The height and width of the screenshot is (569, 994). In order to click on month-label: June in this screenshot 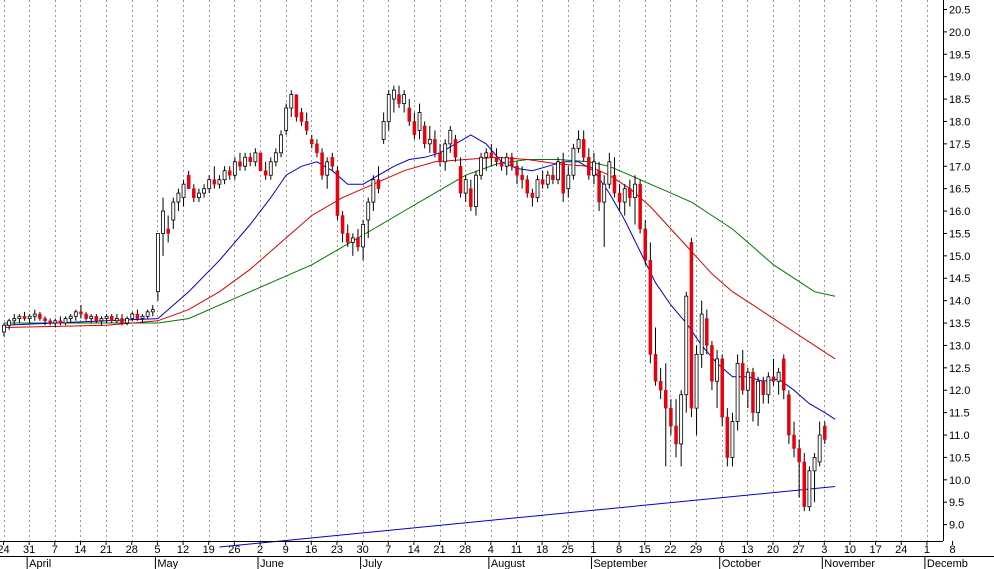, I will do `click(272, 563)`.